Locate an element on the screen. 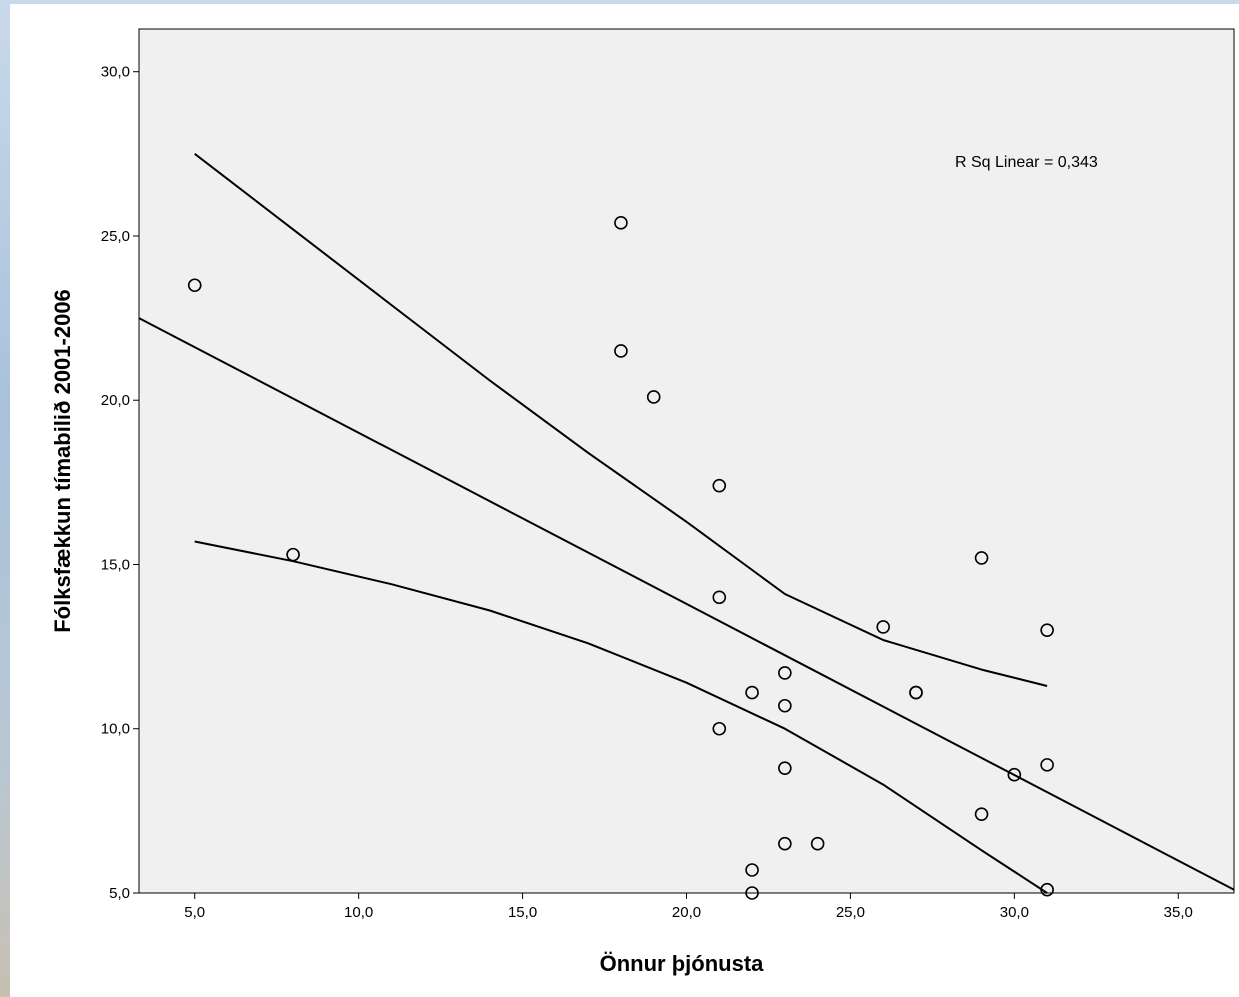  y-tick-label: 5,0 is located at coordinates (119, 893).